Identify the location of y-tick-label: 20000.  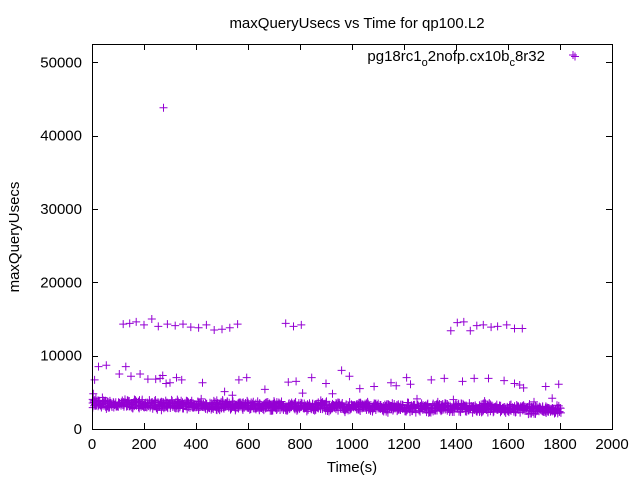
(61, 282).